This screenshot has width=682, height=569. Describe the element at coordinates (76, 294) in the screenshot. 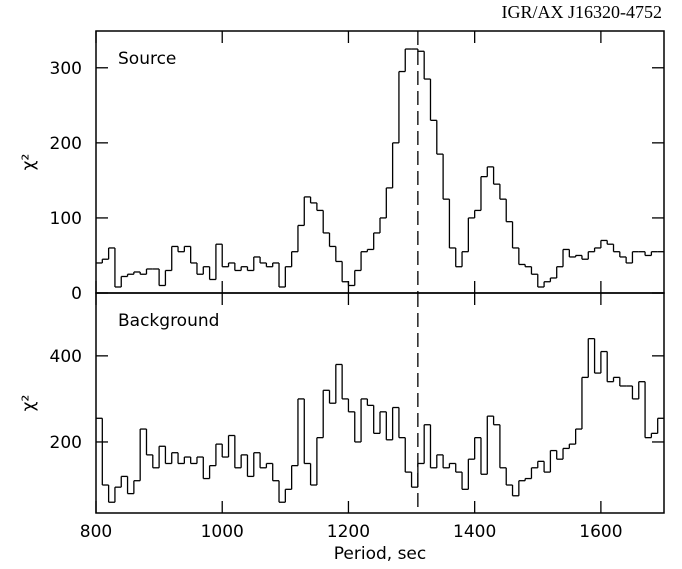

I see `y-tick-label: 0` at that location.